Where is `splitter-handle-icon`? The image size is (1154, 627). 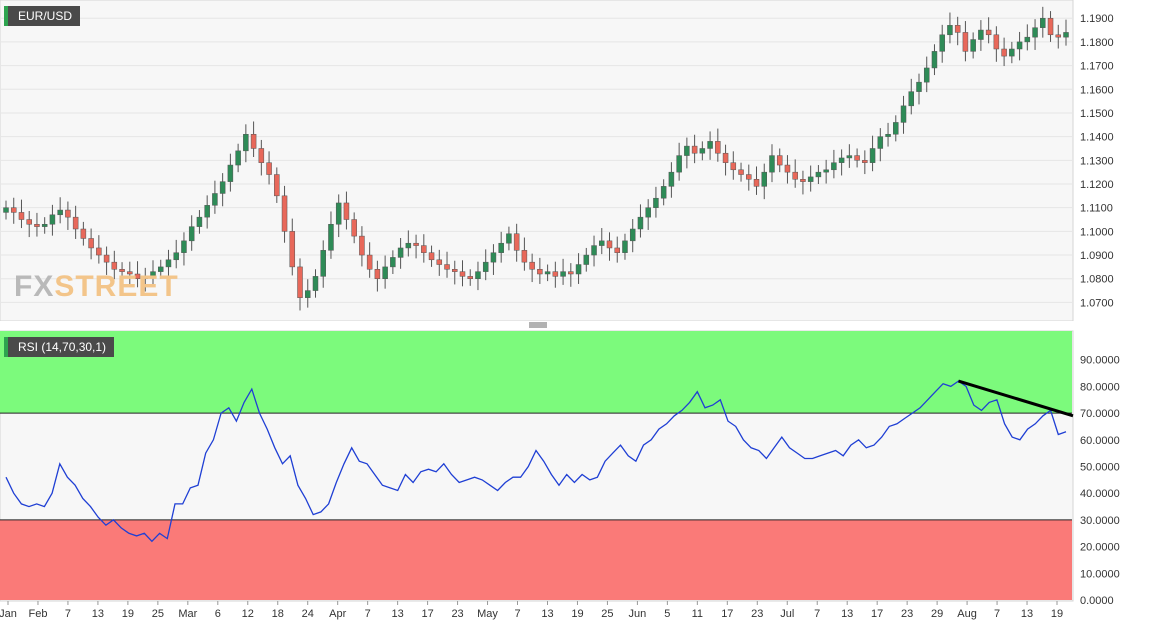 splitter-handle-icon is located at coordinates (538, 325).